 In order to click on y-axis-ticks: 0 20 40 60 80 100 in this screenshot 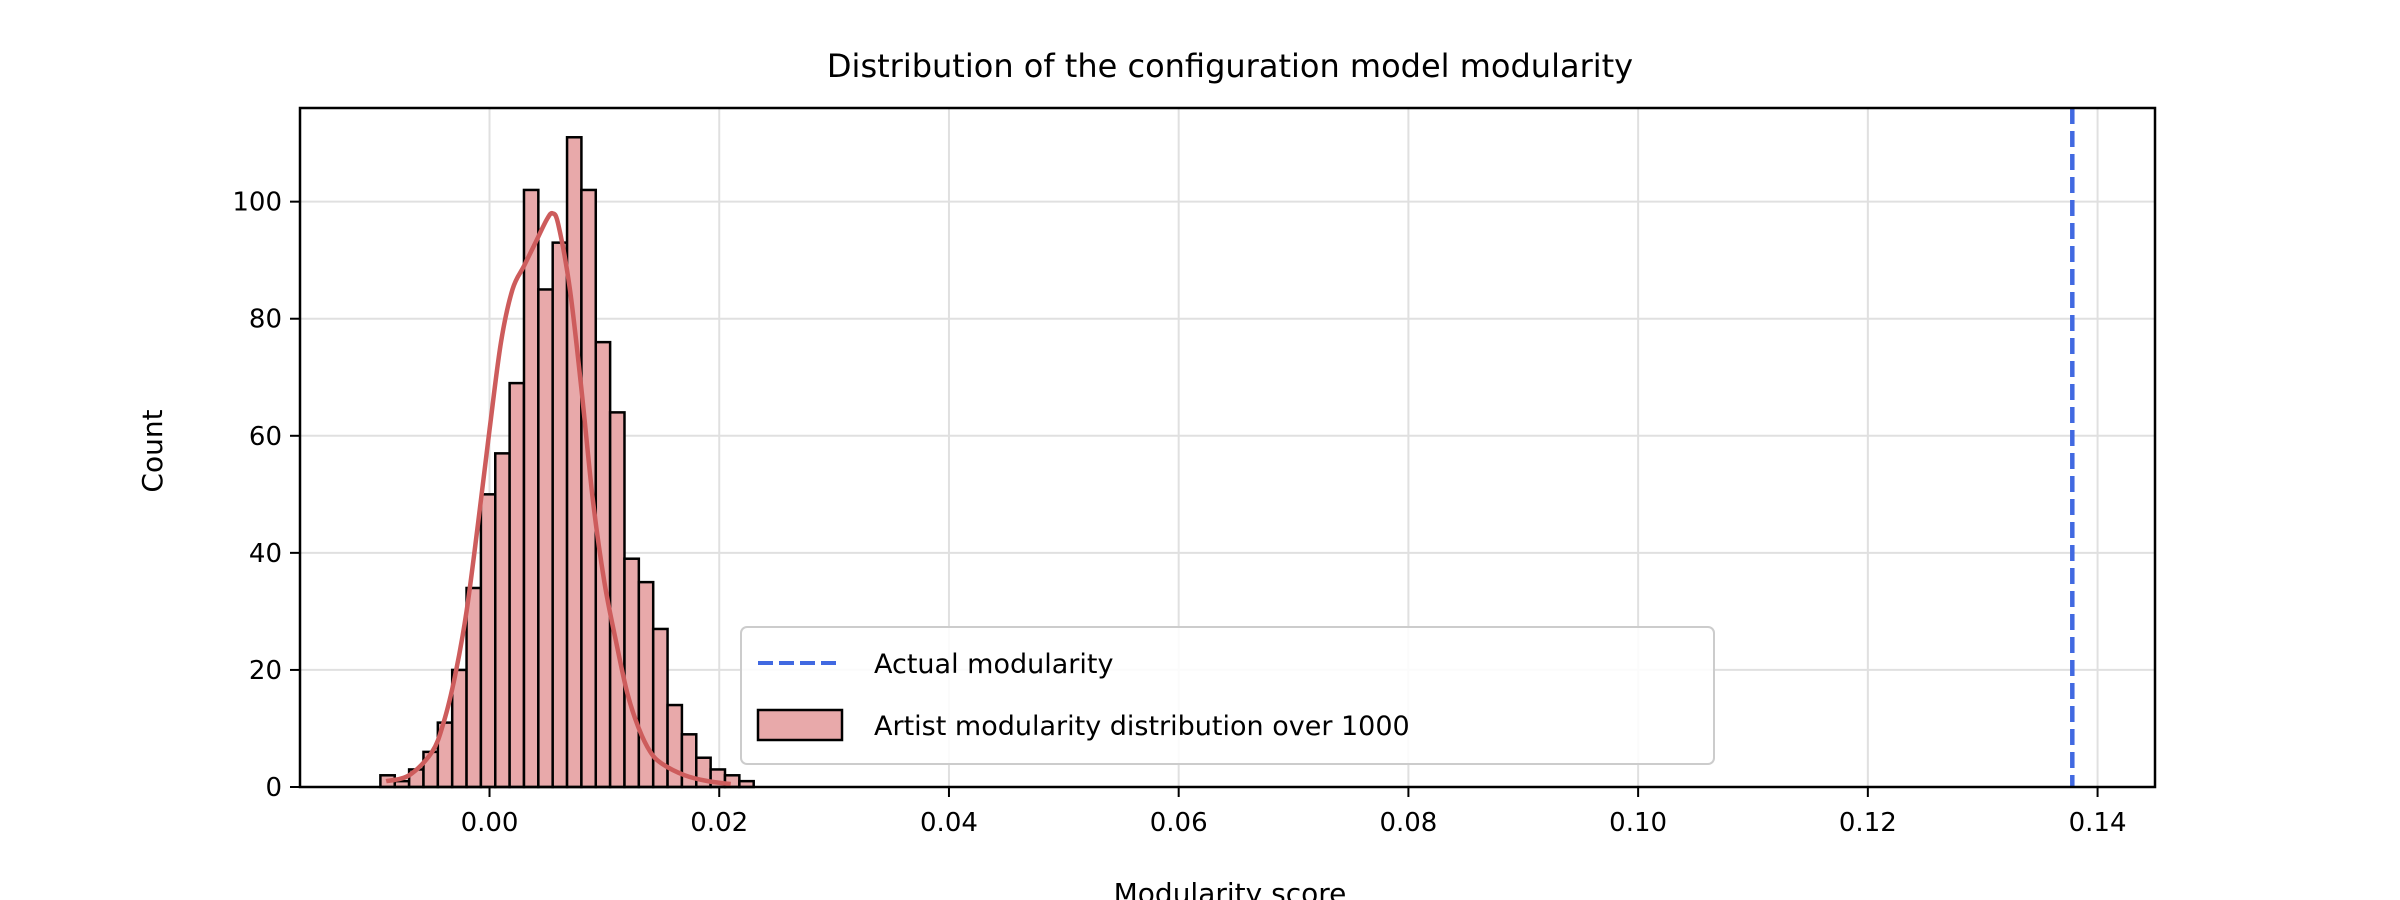, I will do `click(266, 495)`.